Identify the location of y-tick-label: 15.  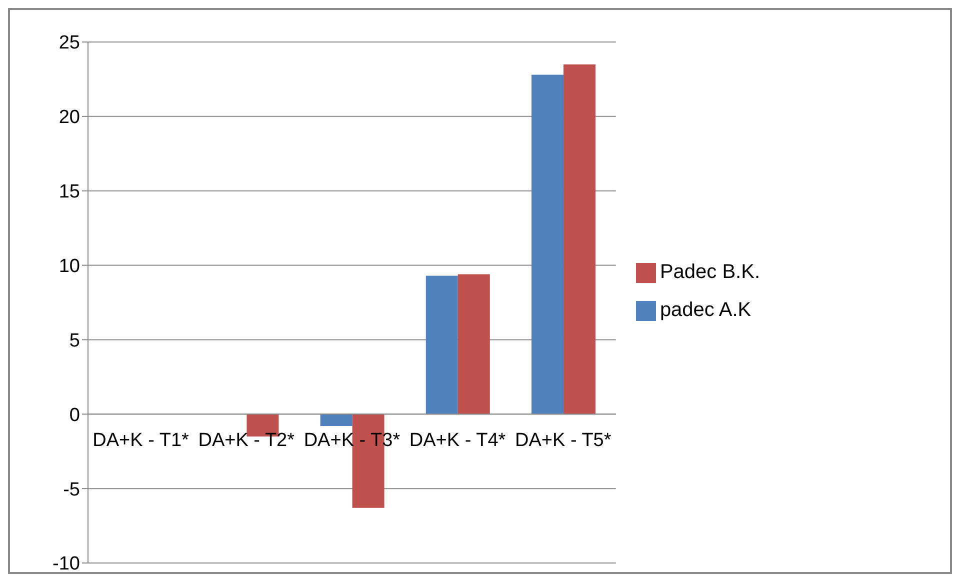
(69, 192).